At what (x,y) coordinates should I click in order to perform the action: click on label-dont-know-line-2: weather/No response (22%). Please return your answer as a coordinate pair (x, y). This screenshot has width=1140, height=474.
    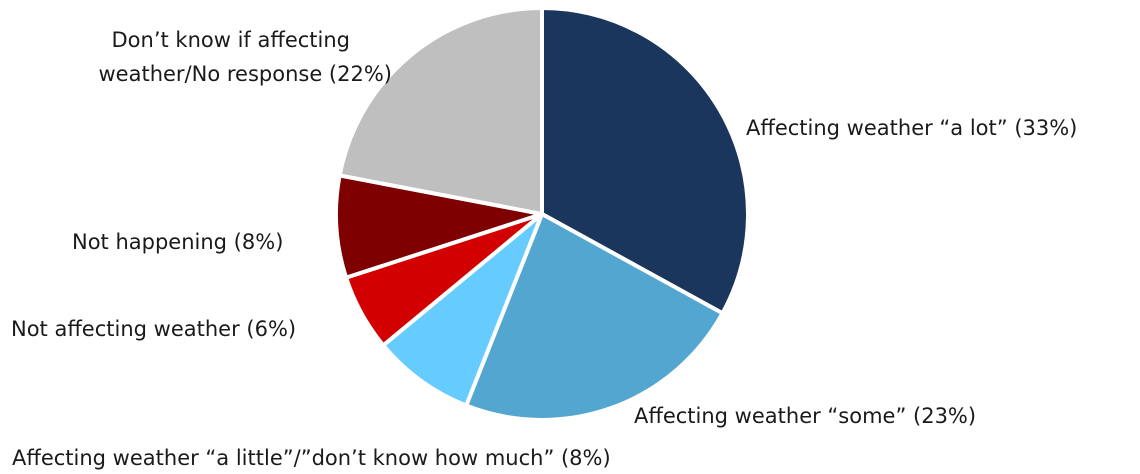
    Looking at the image, I should click on (246, 74).